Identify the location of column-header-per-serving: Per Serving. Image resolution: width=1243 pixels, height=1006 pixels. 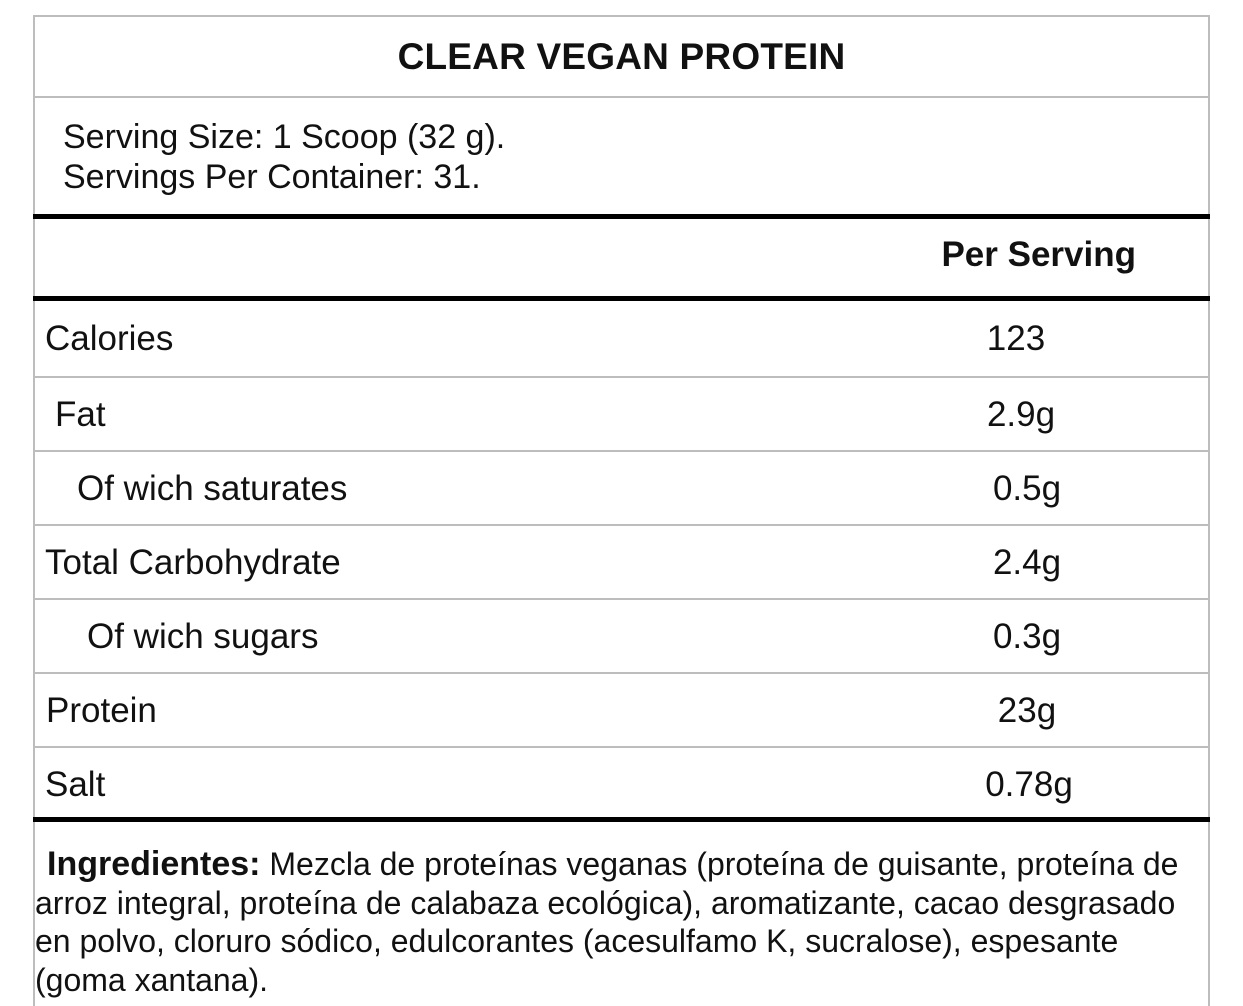
(1038, 254).